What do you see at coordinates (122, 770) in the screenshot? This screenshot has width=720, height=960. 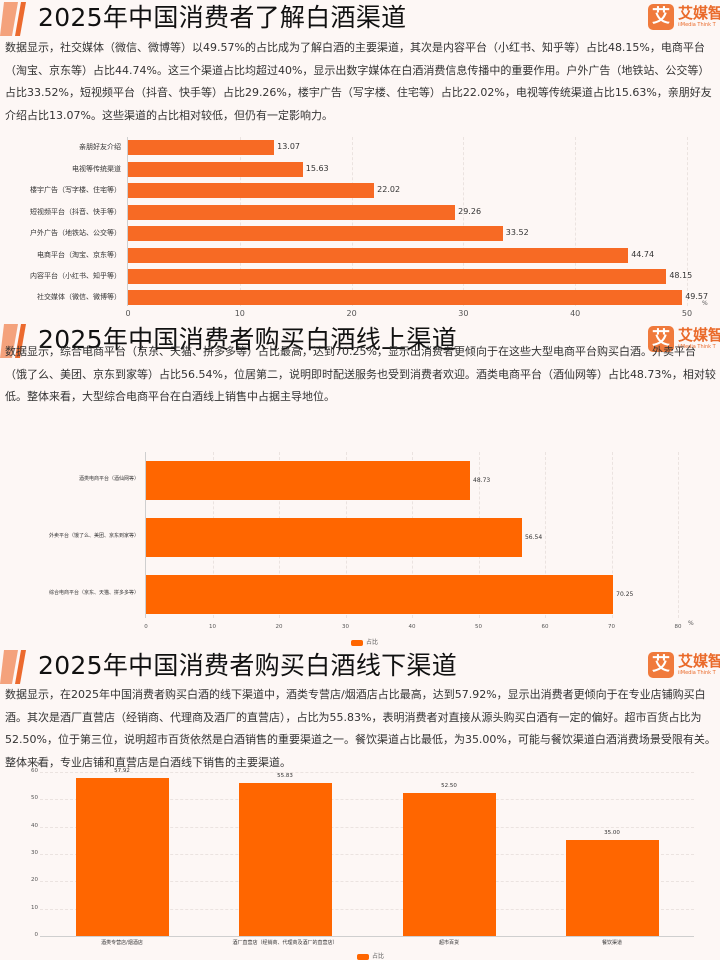 I see `value-label: 57.92` at bounding box center [122, 770].